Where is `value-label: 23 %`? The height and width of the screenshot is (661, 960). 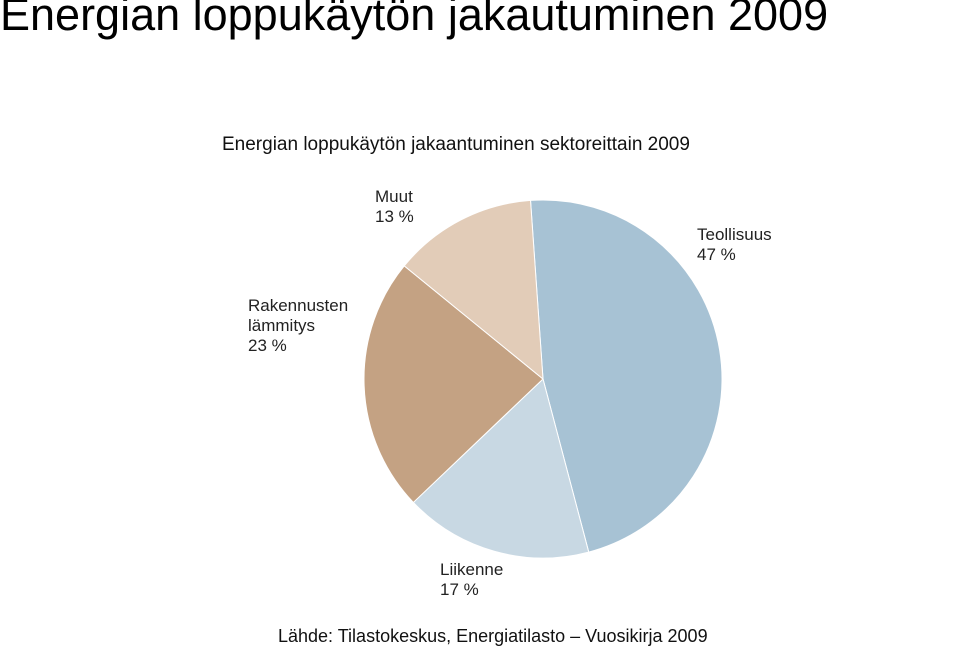
value-label: 23 % is located at coordinates (267, 345).